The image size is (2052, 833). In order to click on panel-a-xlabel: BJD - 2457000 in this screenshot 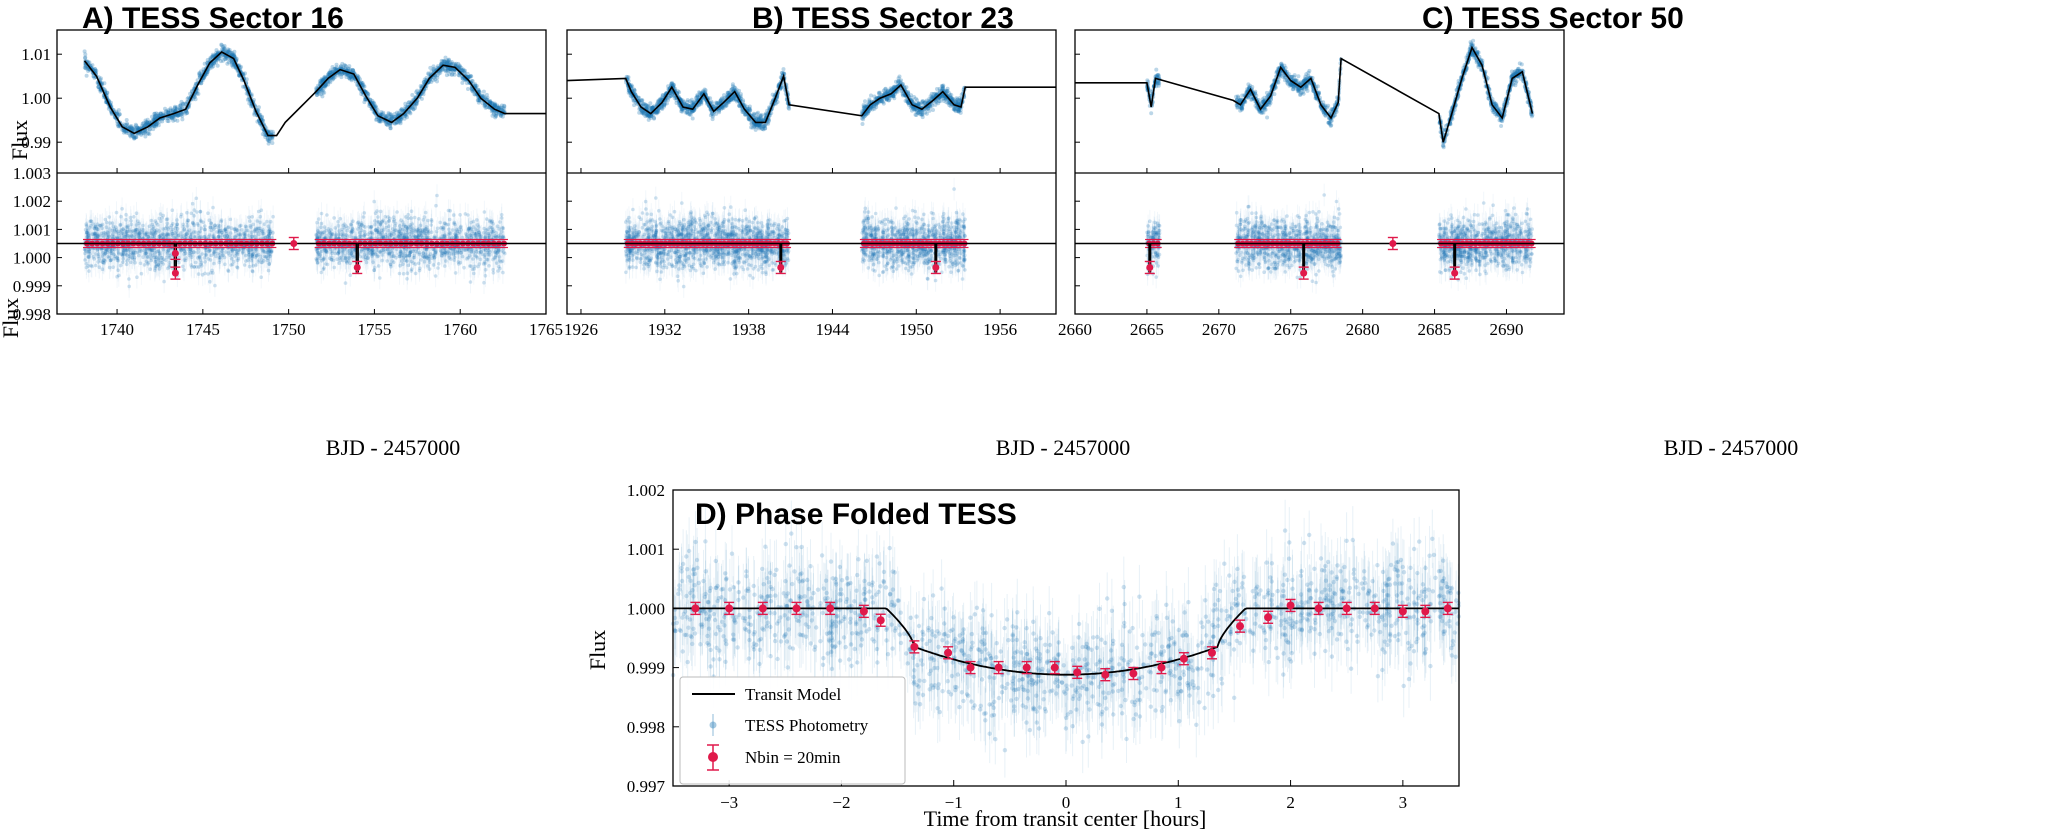, I will do `click(393, 447)`.